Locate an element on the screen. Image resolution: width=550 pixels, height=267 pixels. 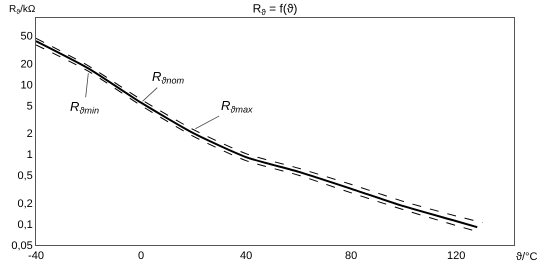
y-tick-label: 0,1 is located at coordinates (25, 224).